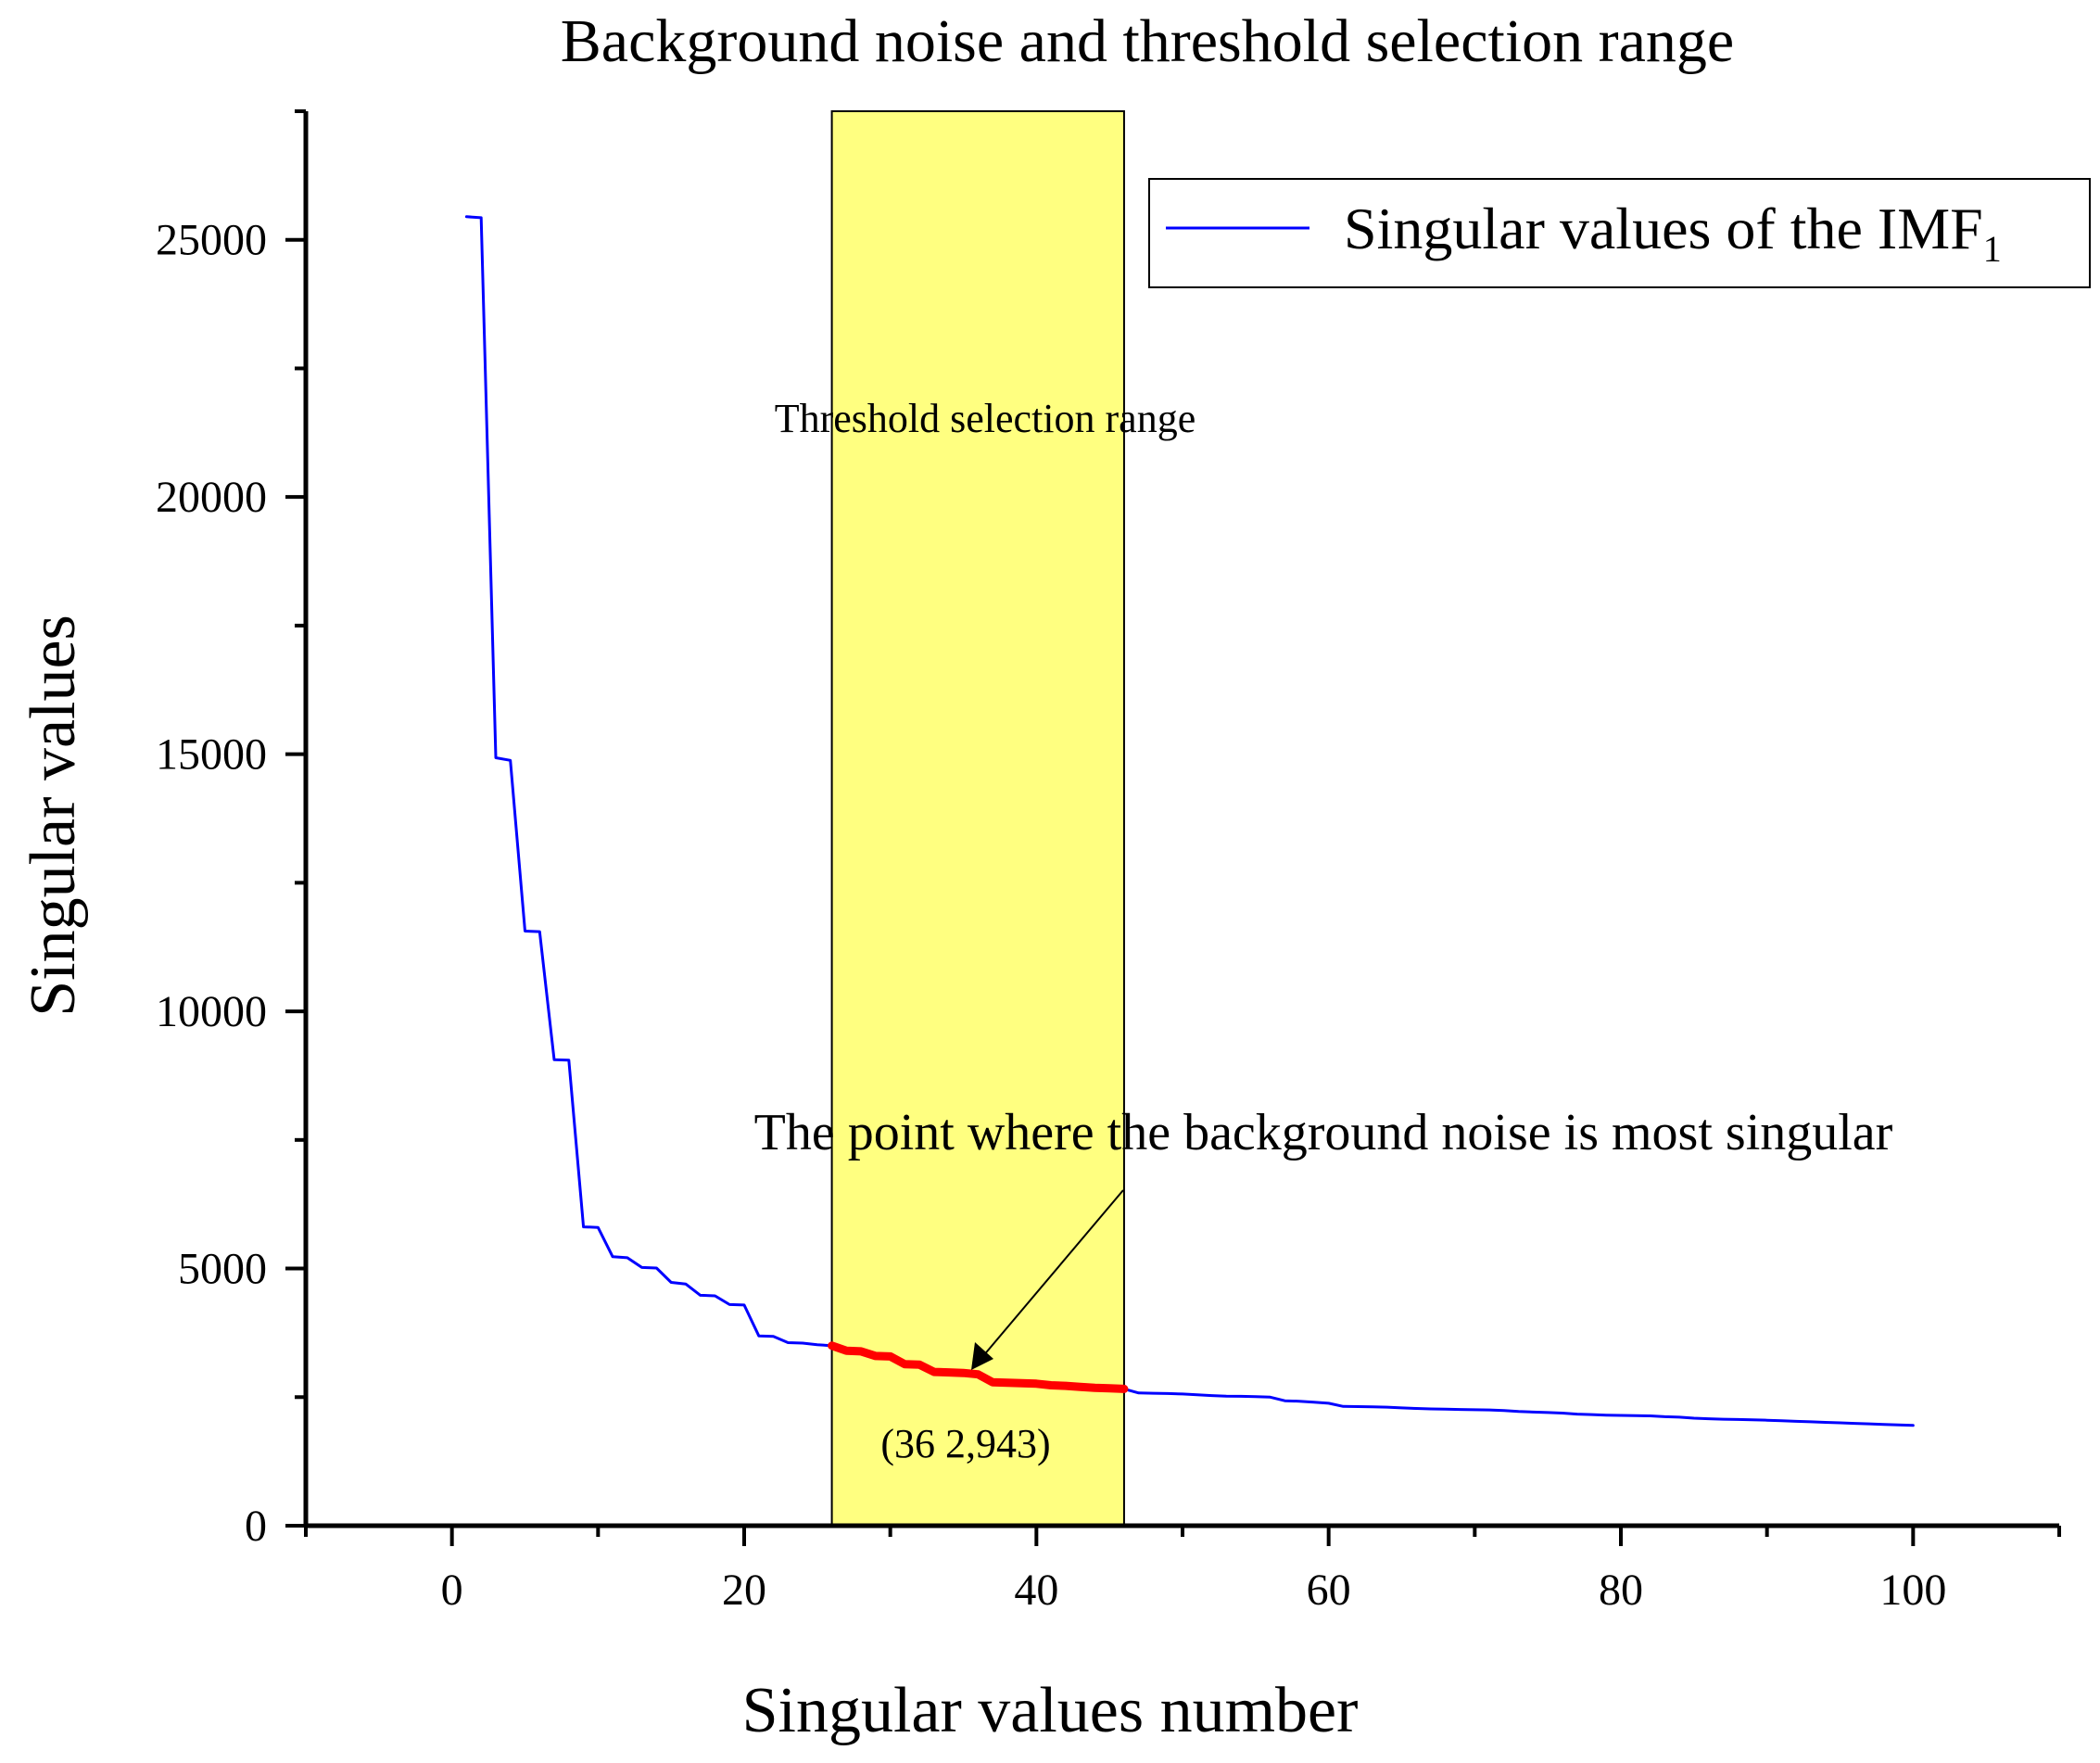 Image resolution: width=2100 pixels, height=1763 pixels. Describe the element at coordinates (1621, 1590) in the screenshot. I see `x-tick-label: 80` at that location.